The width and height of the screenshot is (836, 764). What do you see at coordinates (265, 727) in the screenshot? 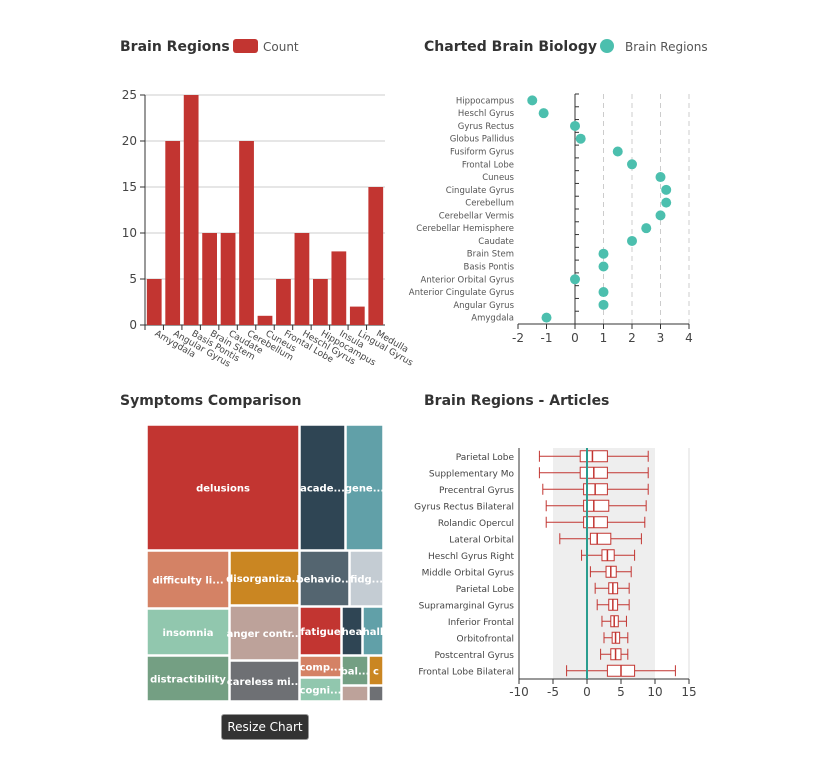
I see `resize-chart-button: Resize Chart` at bounding box center [265, 727].